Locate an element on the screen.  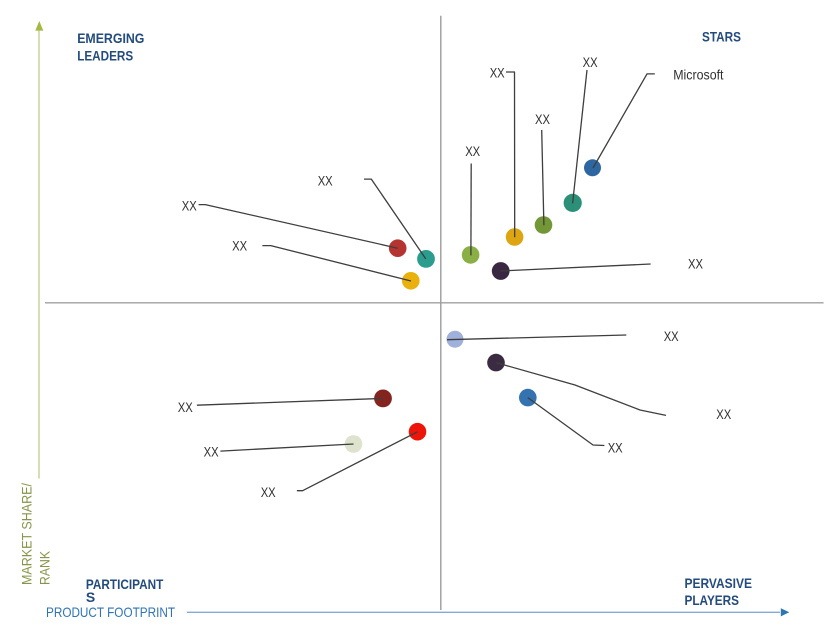
svg-text: PERVASIVE is located at coordinates (719, 583).